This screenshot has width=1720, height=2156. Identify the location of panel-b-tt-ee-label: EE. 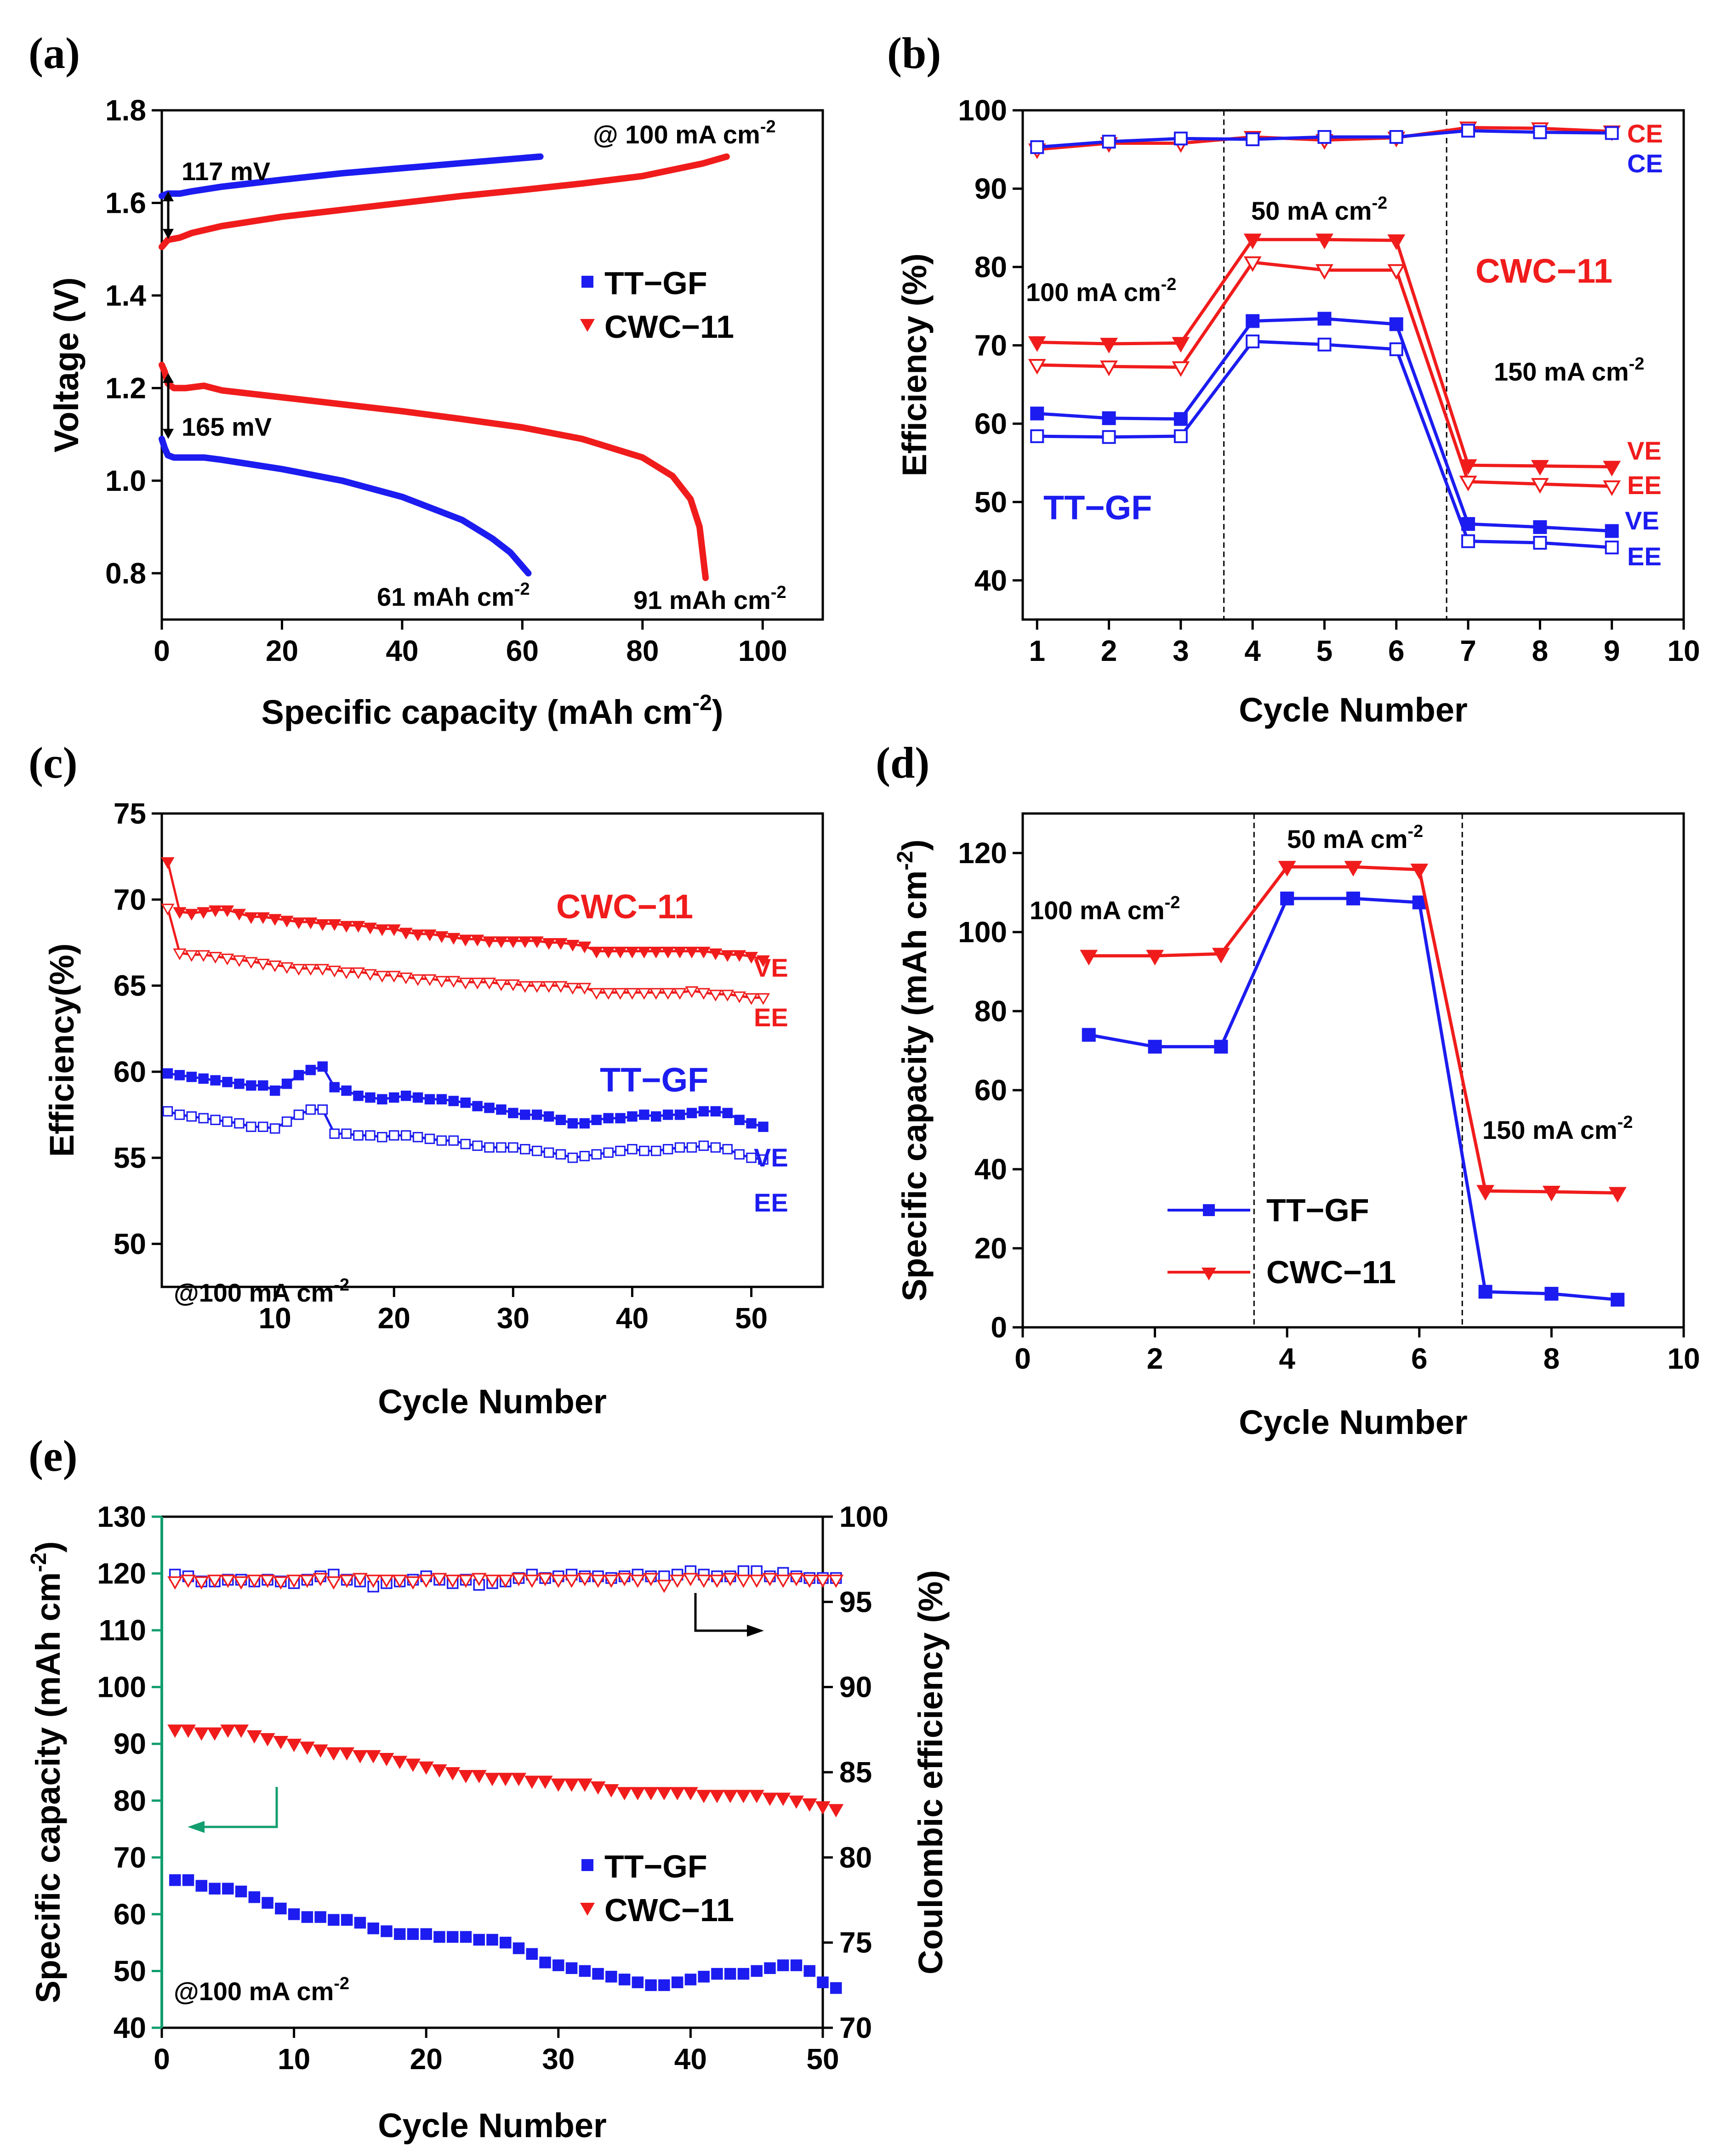
(1644, 556).